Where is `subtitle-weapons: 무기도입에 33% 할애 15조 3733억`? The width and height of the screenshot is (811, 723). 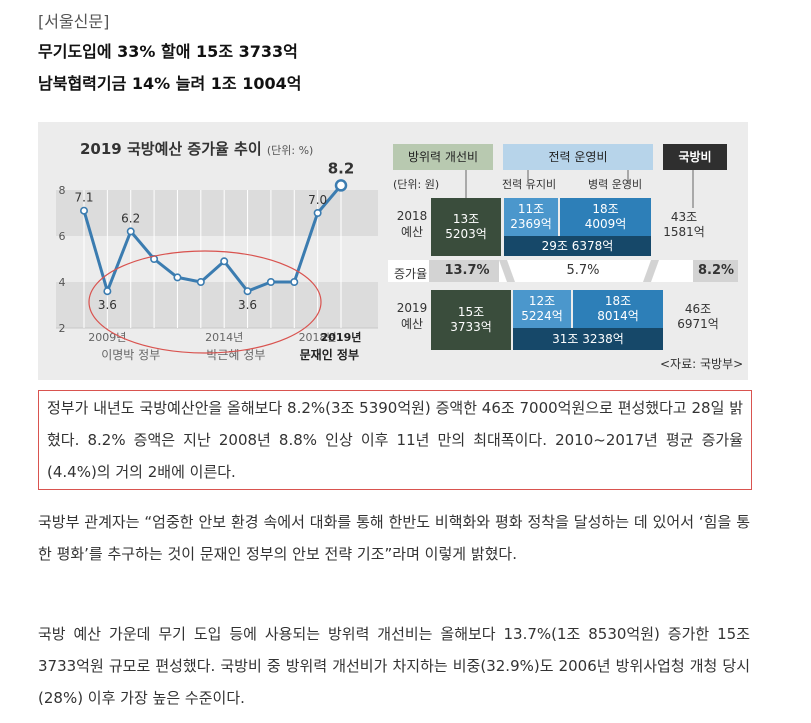 subtitle-weapons: 무기도입에 33% 할애 15조 3733억 is located at coordinates (168, 51).